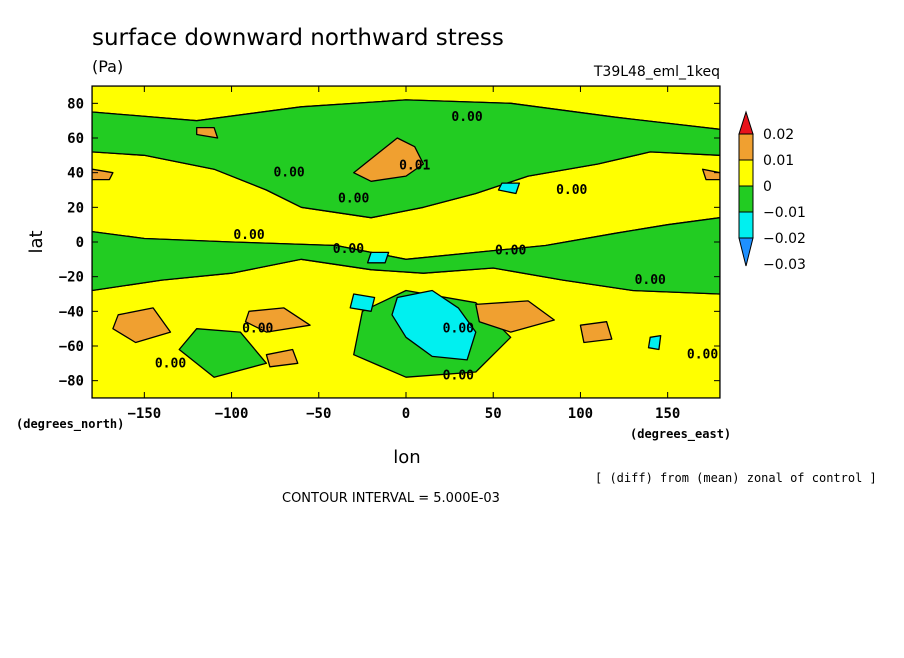 This screenshot has width=904, height=658. What do you see at coordinates (767, 187) in the screenshot?
I see `colorbar-label: 0` at bounding box center [767, 187].